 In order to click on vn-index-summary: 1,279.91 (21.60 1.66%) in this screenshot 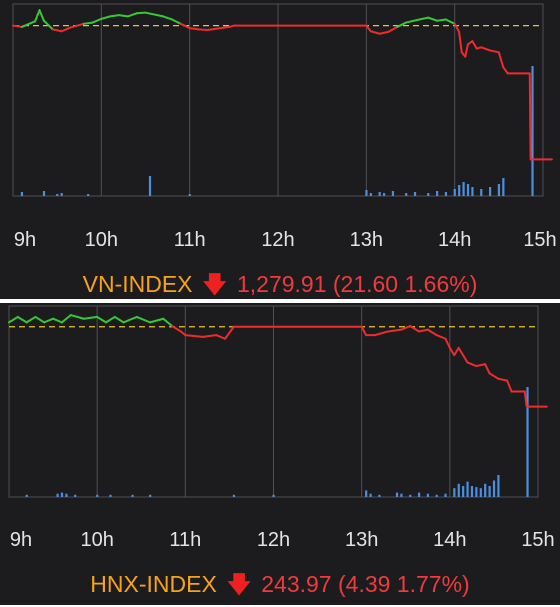, I will do `click(357, 284)`.